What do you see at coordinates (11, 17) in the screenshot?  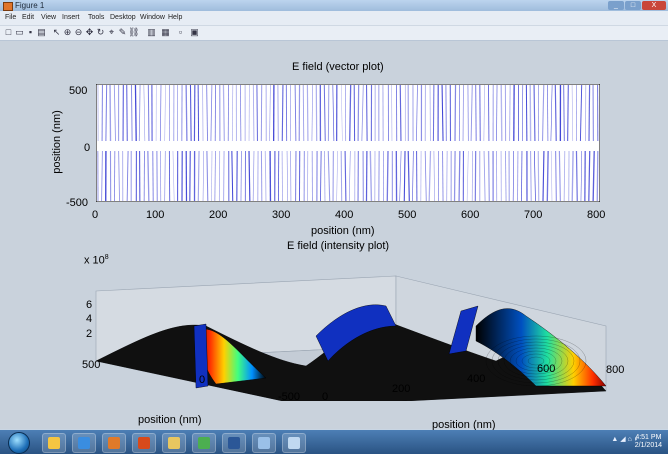 I see `menu-file: File` at bounding box center [11, 17].